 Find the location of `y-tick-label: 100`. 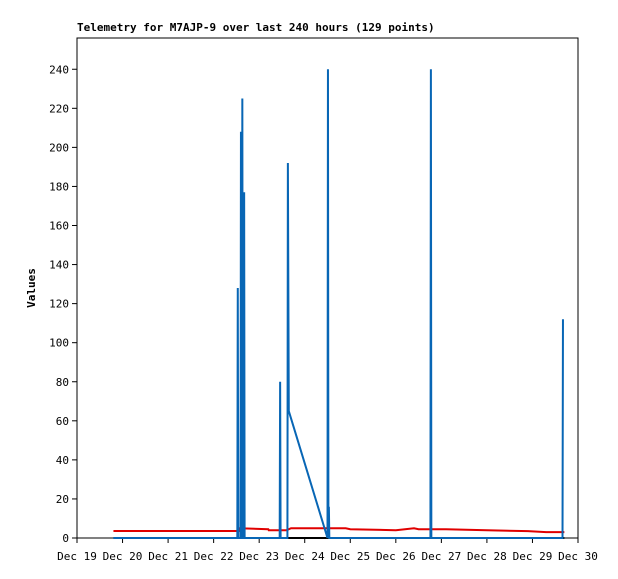

y-tick-label: 100 is located at coordinates (59, 343).